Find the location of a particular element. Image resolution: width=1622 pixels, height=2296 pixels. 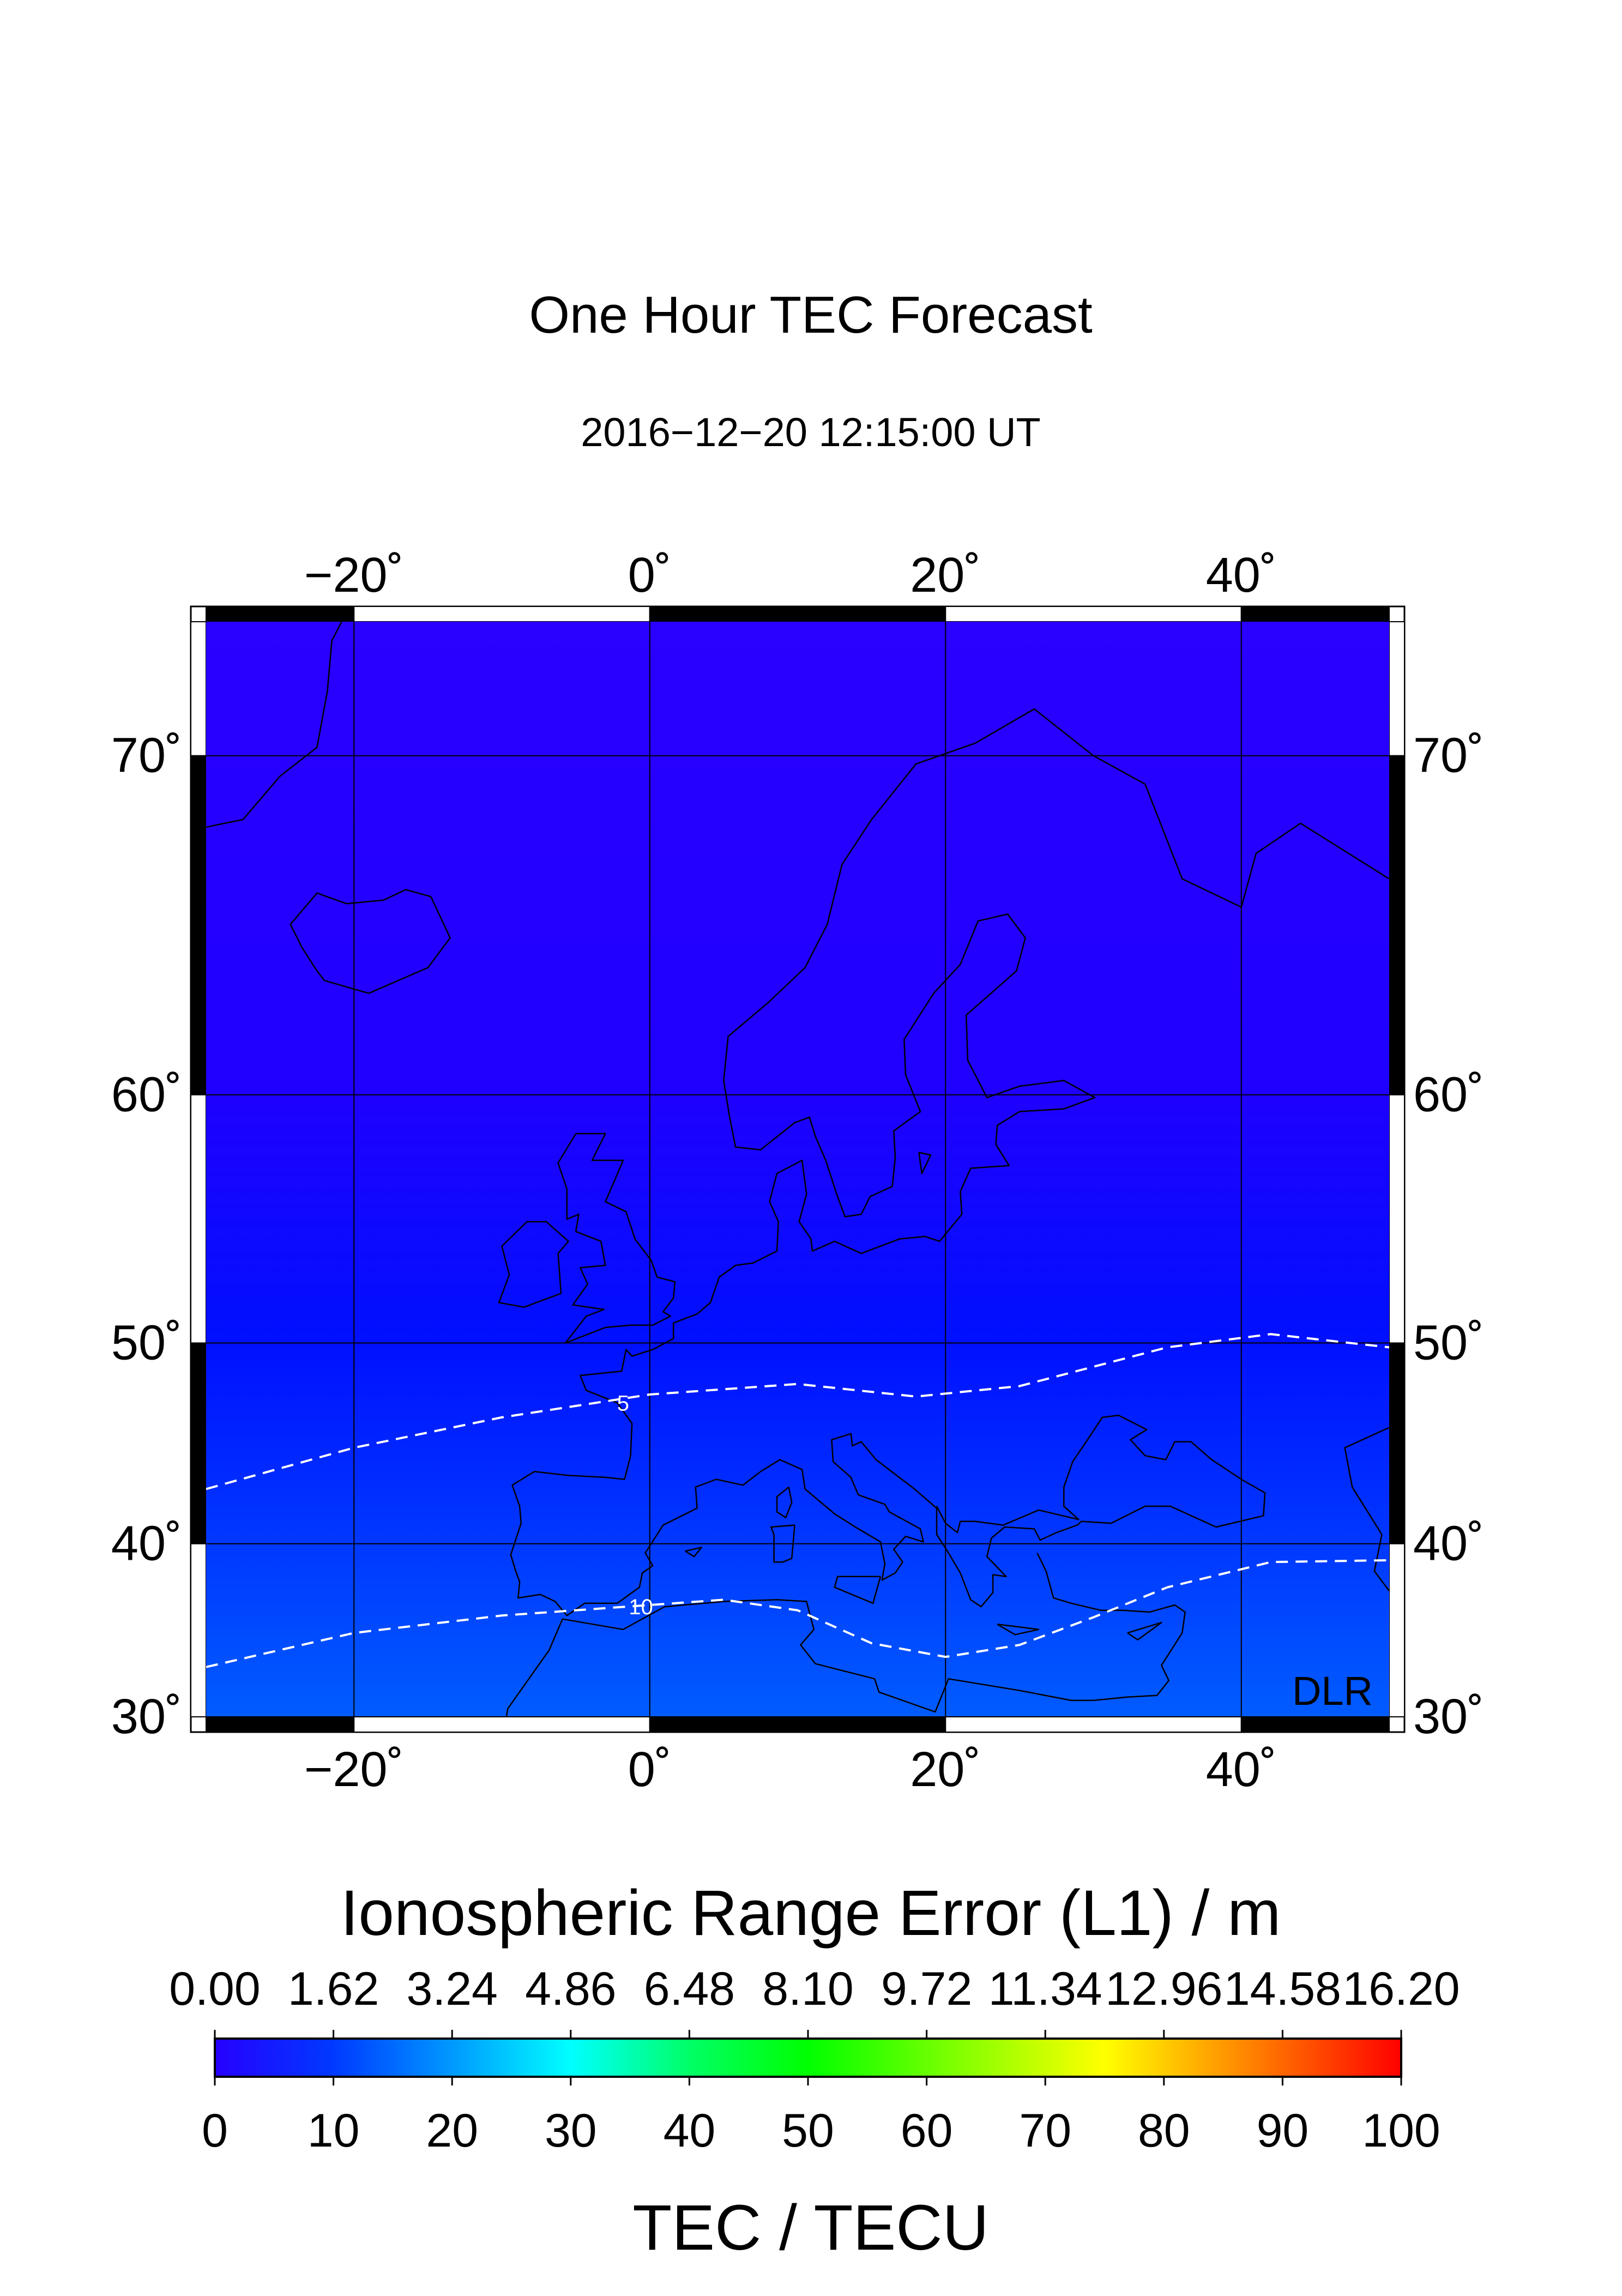

tec-label: 80 is located at coordinates (1164, 2131).